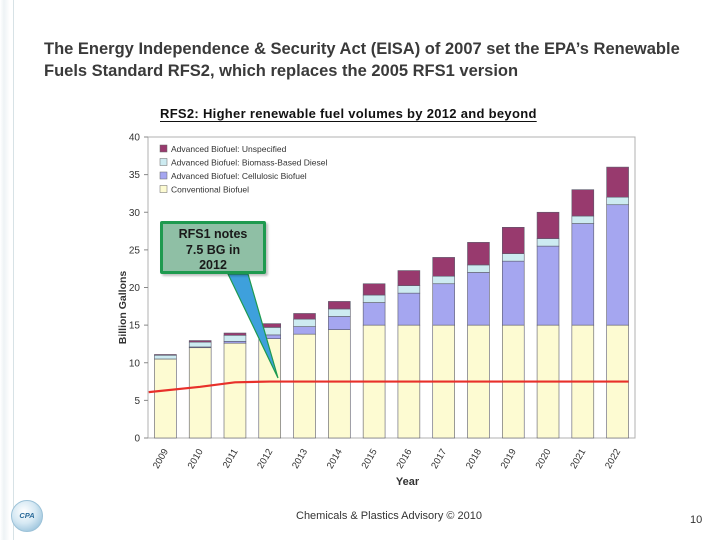  I want to click on rfs1-callout: RFS1 notes 7.5 BG in 2012, so click(213, 247).